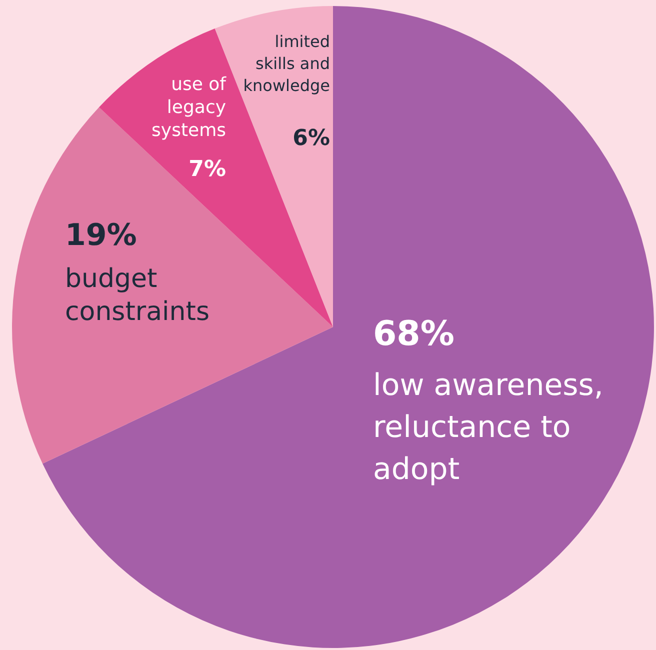 This screenshot has width=656, height=650. What do you see at coordinates (189, 107) in the screenshot?
I see `slice-label: use of legacy systems` at bounding box center [189, 107].